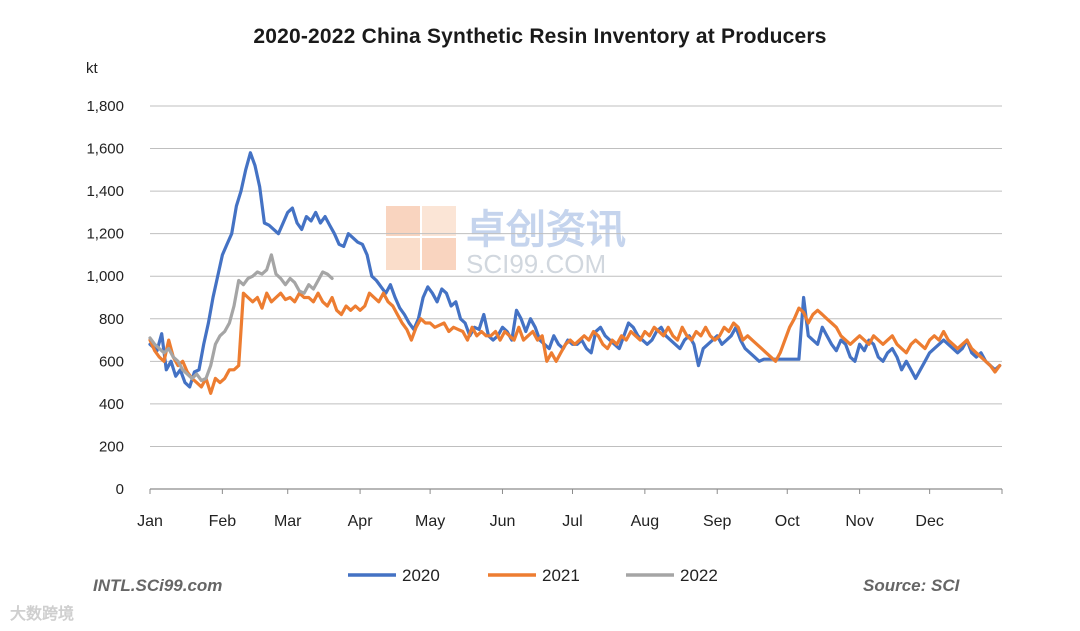 The image size is (1080, 631). I want to click on x-tick-label: Dec, so click(929, 521).